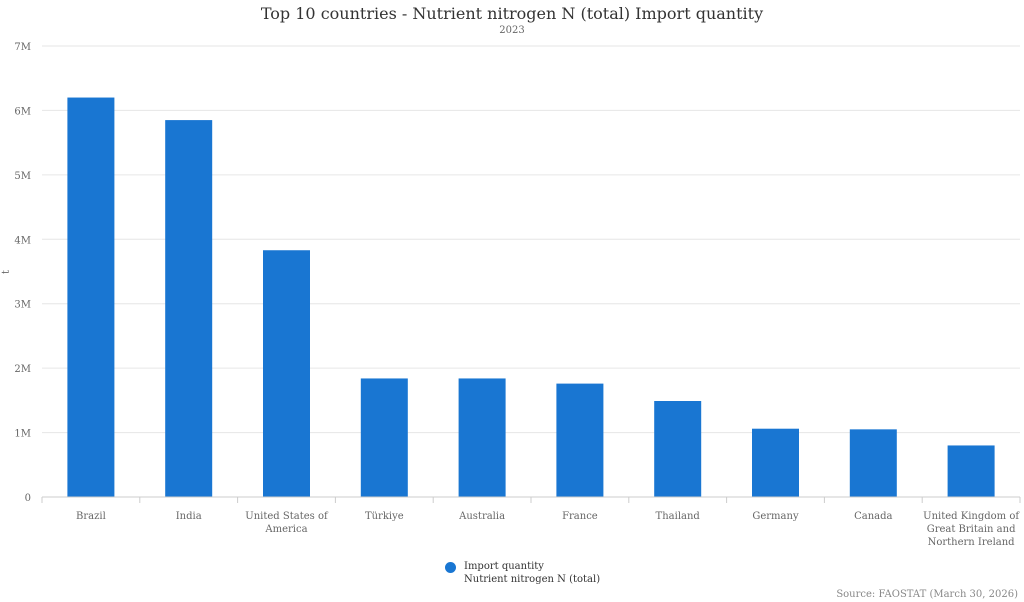 This screenshot has height=602, width=1024. I want to click on x-tick-label: Australia, so click(481, 516).